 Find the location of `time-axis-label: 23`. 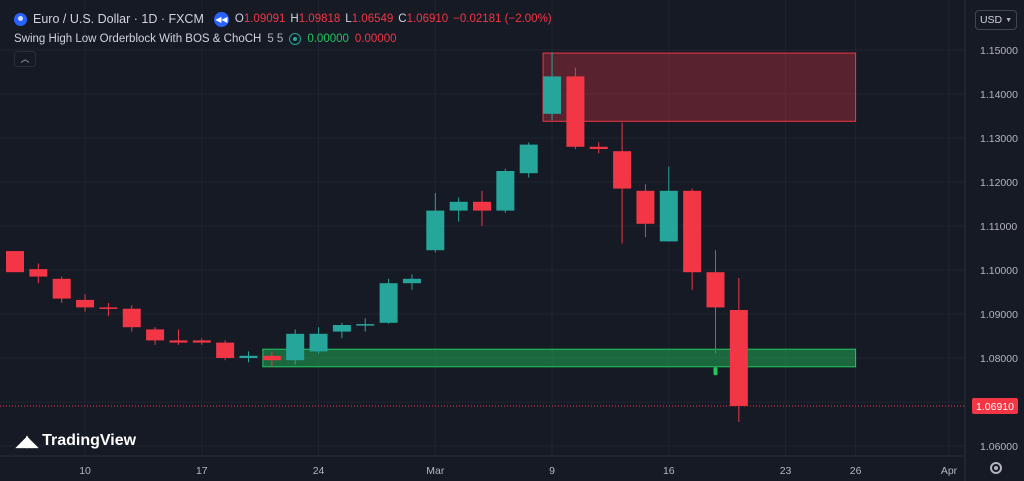

time-axis-label: 23 is located at coordinates (786, 471).